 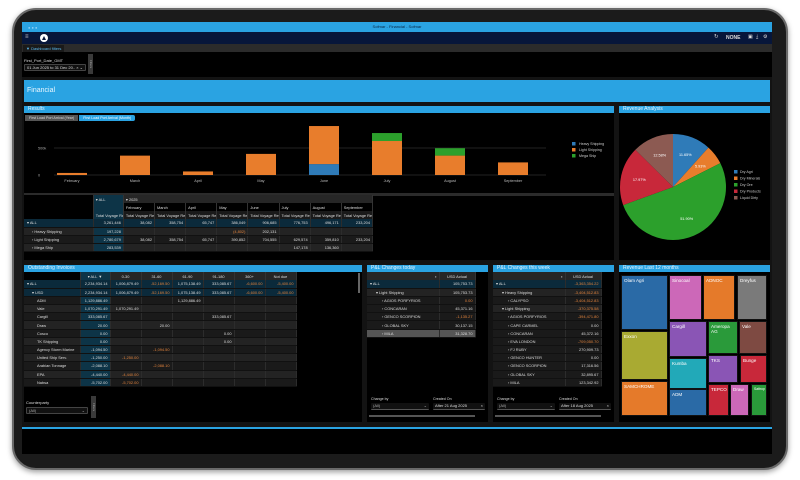 What do you see at coordinates (585, 406) in the screenshot?
I see `created-on-dropdown: After 18 Aug 2025 ×` at bounding box center [585, 406].